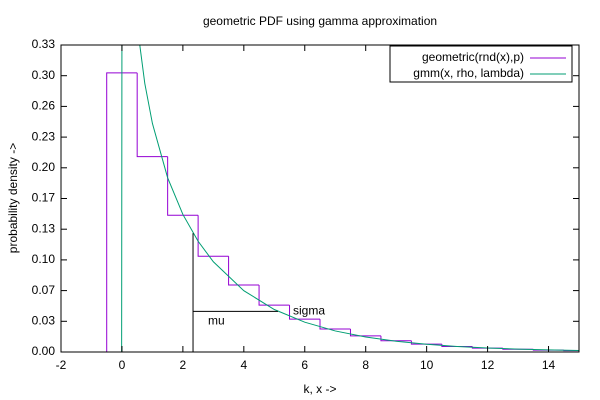 This screenshot has height=400, width=600. I want to click on legend-label: geometric(rnd(x),p), so click(473, 57).